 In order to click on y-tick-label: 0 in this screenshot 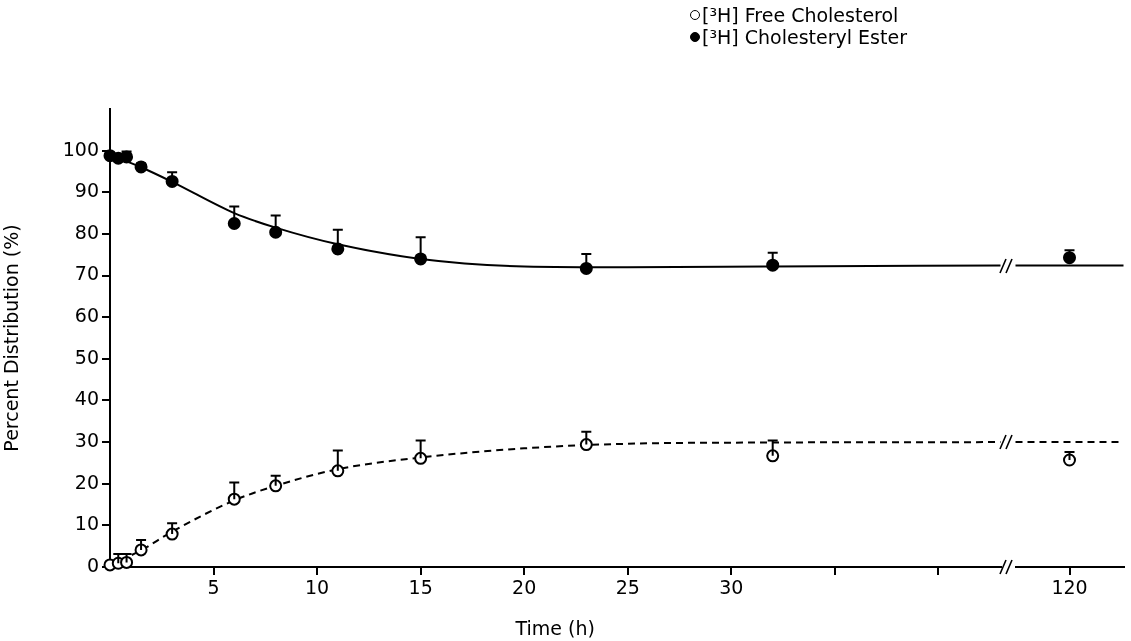, I will do `click(92, 564)`.